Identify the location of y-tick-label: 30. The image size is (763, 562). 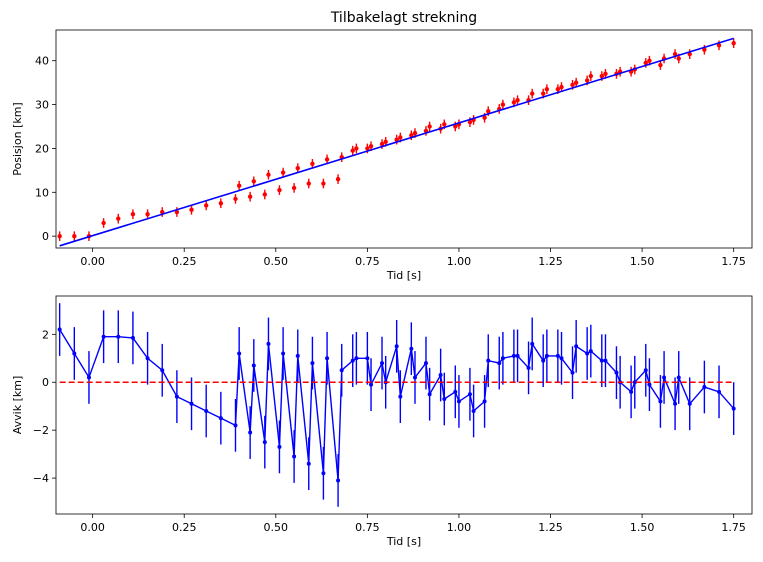
(42, 105).